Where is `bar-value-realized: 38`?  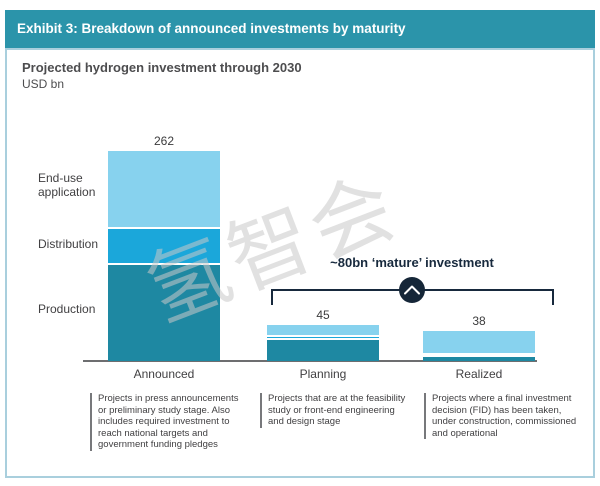
bar-value-realized: 38 is located at coordinates (479, 321).